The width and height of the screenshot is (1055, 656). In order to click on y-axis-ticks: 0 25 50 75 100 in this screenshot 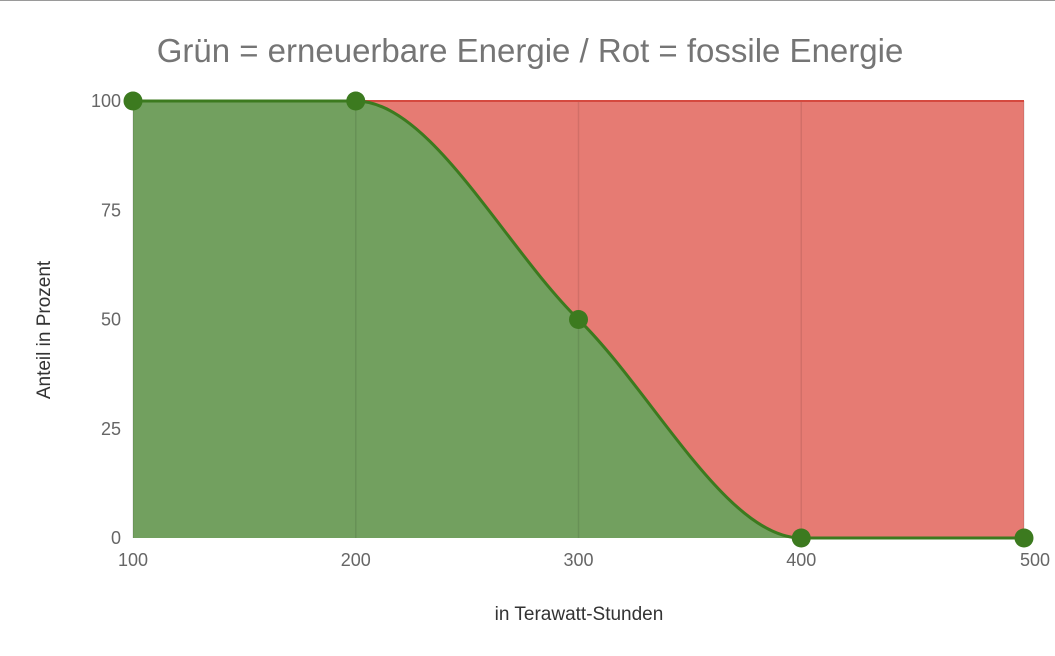, I will do `click(106, 319)`.